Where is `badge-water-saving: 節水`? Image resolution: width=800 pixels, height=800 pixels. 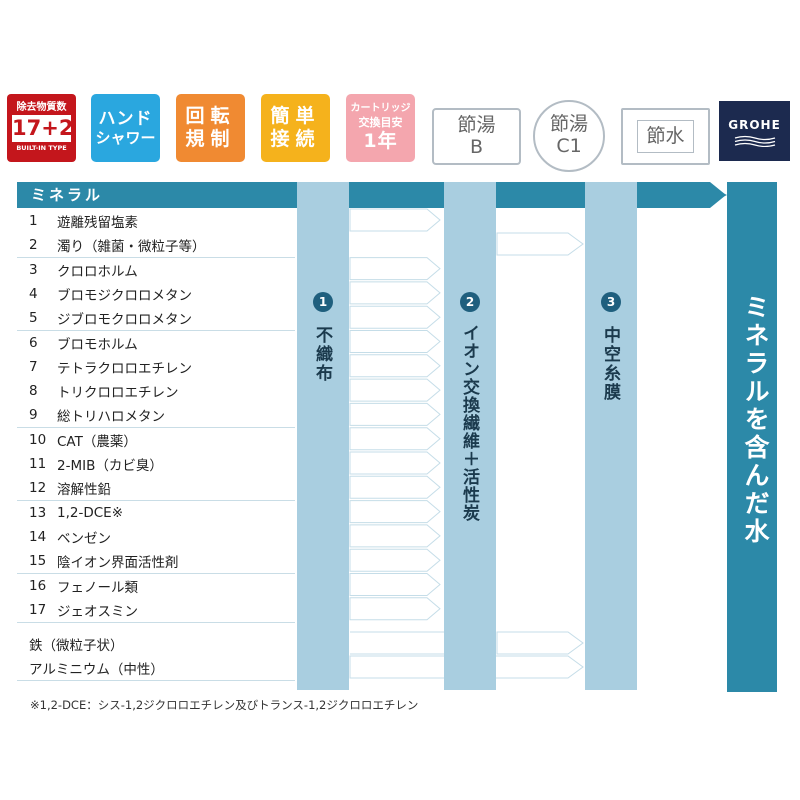 badge-water-saving: 節水 is located at coordinates (665, 136).